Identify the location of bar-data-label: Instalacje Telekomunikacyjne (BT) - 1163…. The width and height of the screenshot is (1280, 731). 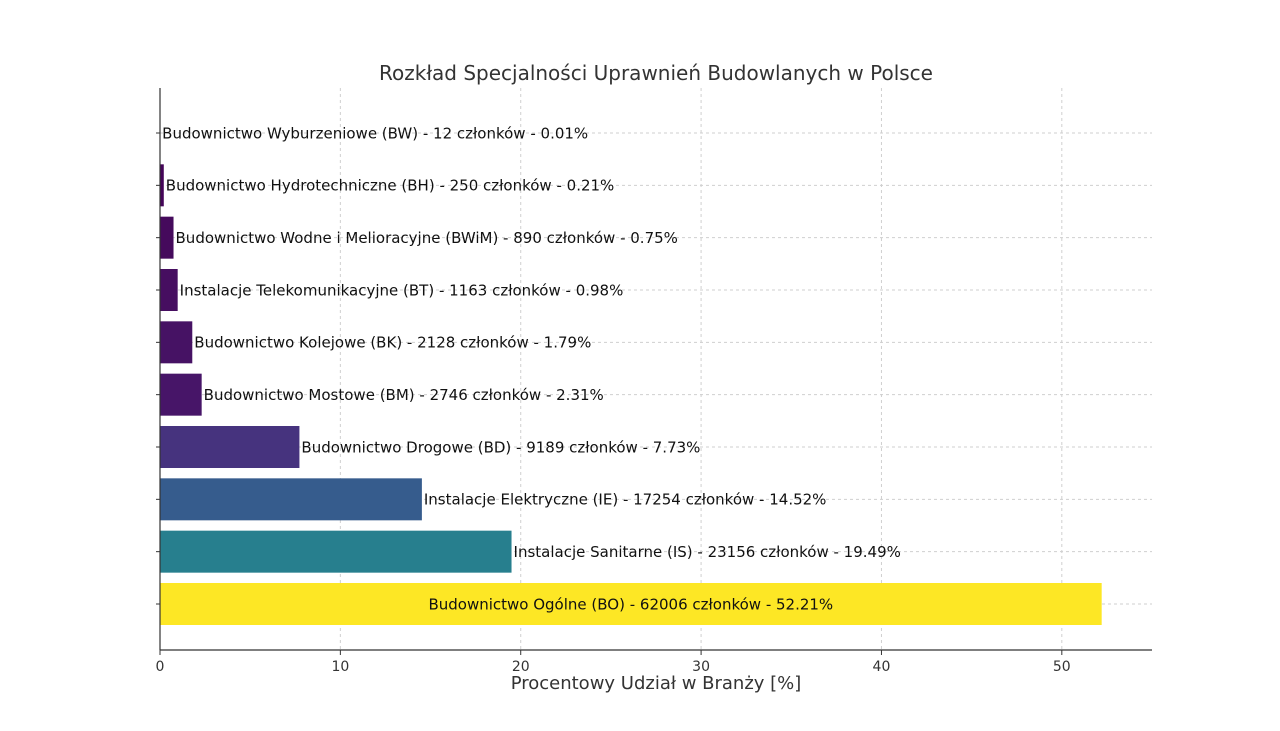
(402, 290).